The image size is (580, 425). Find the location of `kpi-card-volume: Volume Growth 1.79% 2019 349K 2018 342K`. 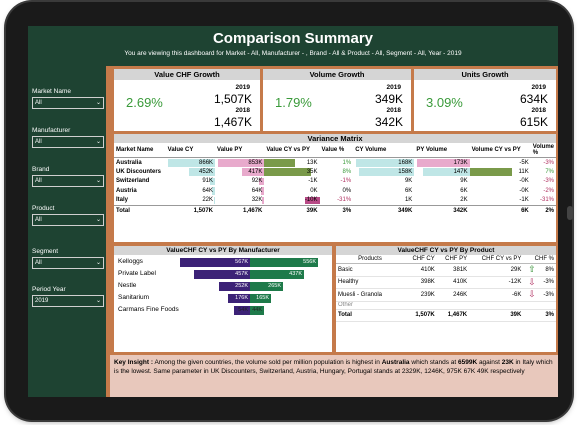

kpi-card-volume: Volume Growth 1.79% 2019 349K 2018 342K is located at coordinates (337, 100).